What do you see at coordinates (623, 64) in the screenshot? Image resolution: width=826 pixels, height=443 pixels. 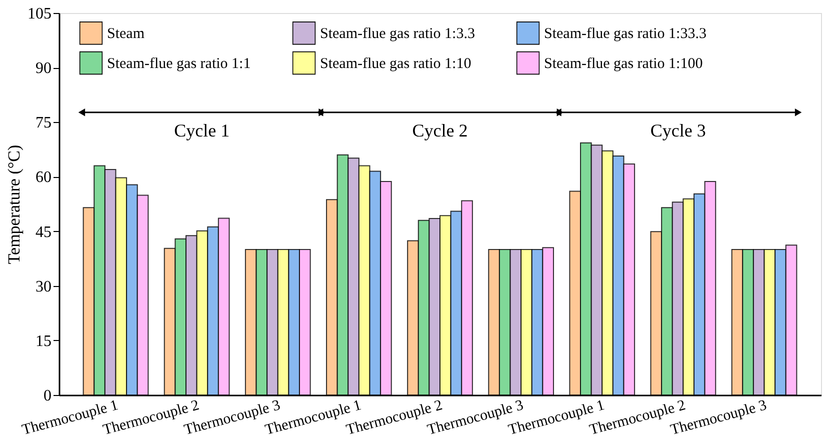 I see `legend-label: Steam-flue gas ratio 1:100` at bounding box center [623, 64].